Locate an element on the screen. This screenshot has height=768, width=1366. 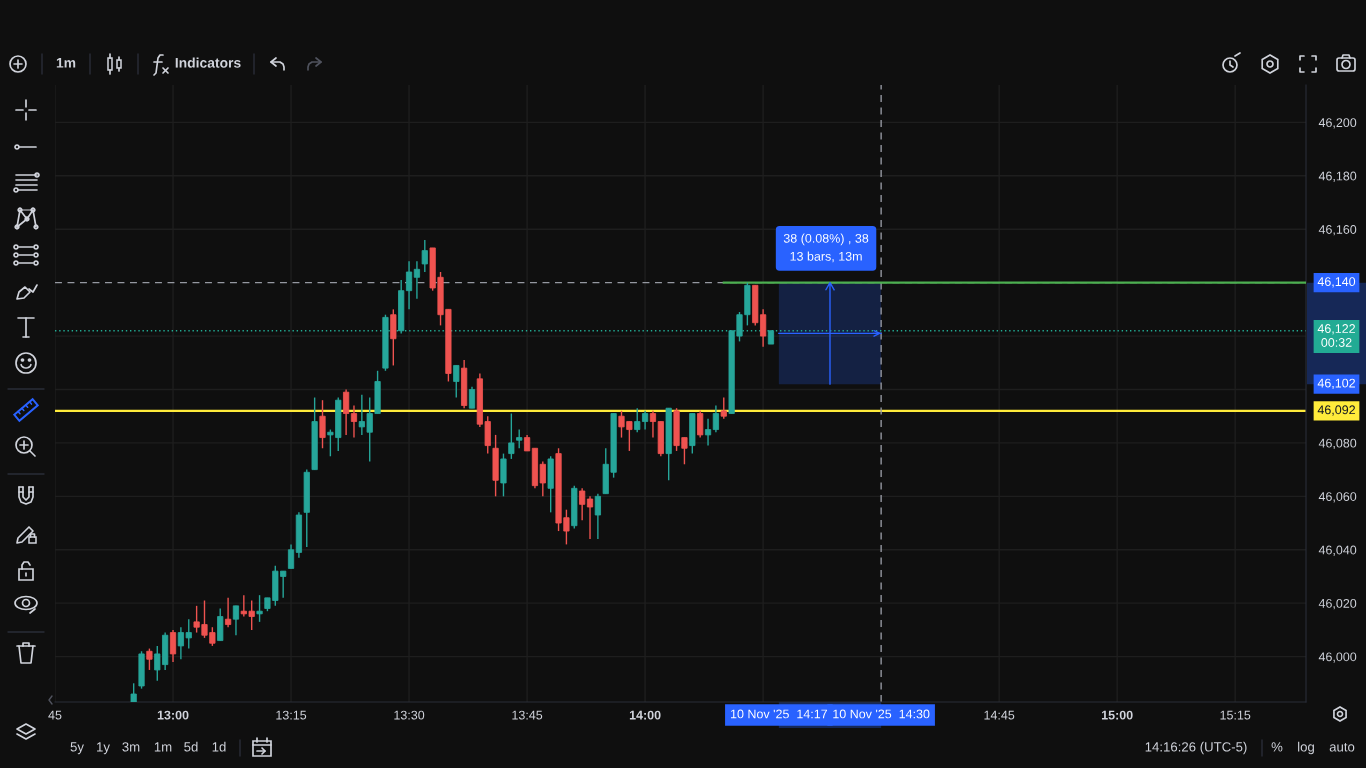
y-tick-label: 46,000 is located at coordinates (1337, 657).